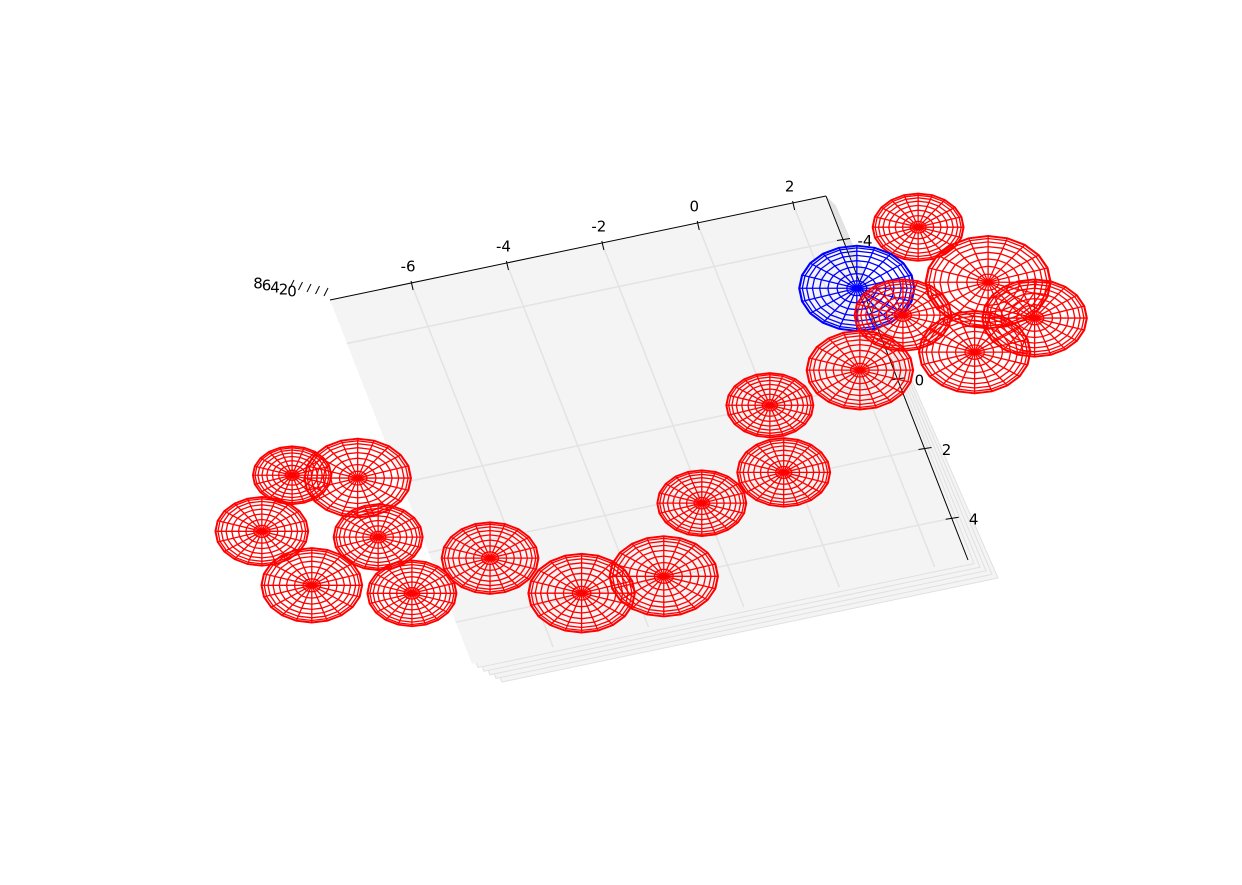 This screenshot has height=885, width=1242. What do you see at coordinates (974, 520) in the screenshot?
I see `y-tick-label: 4` at bounding box center [974, 520].